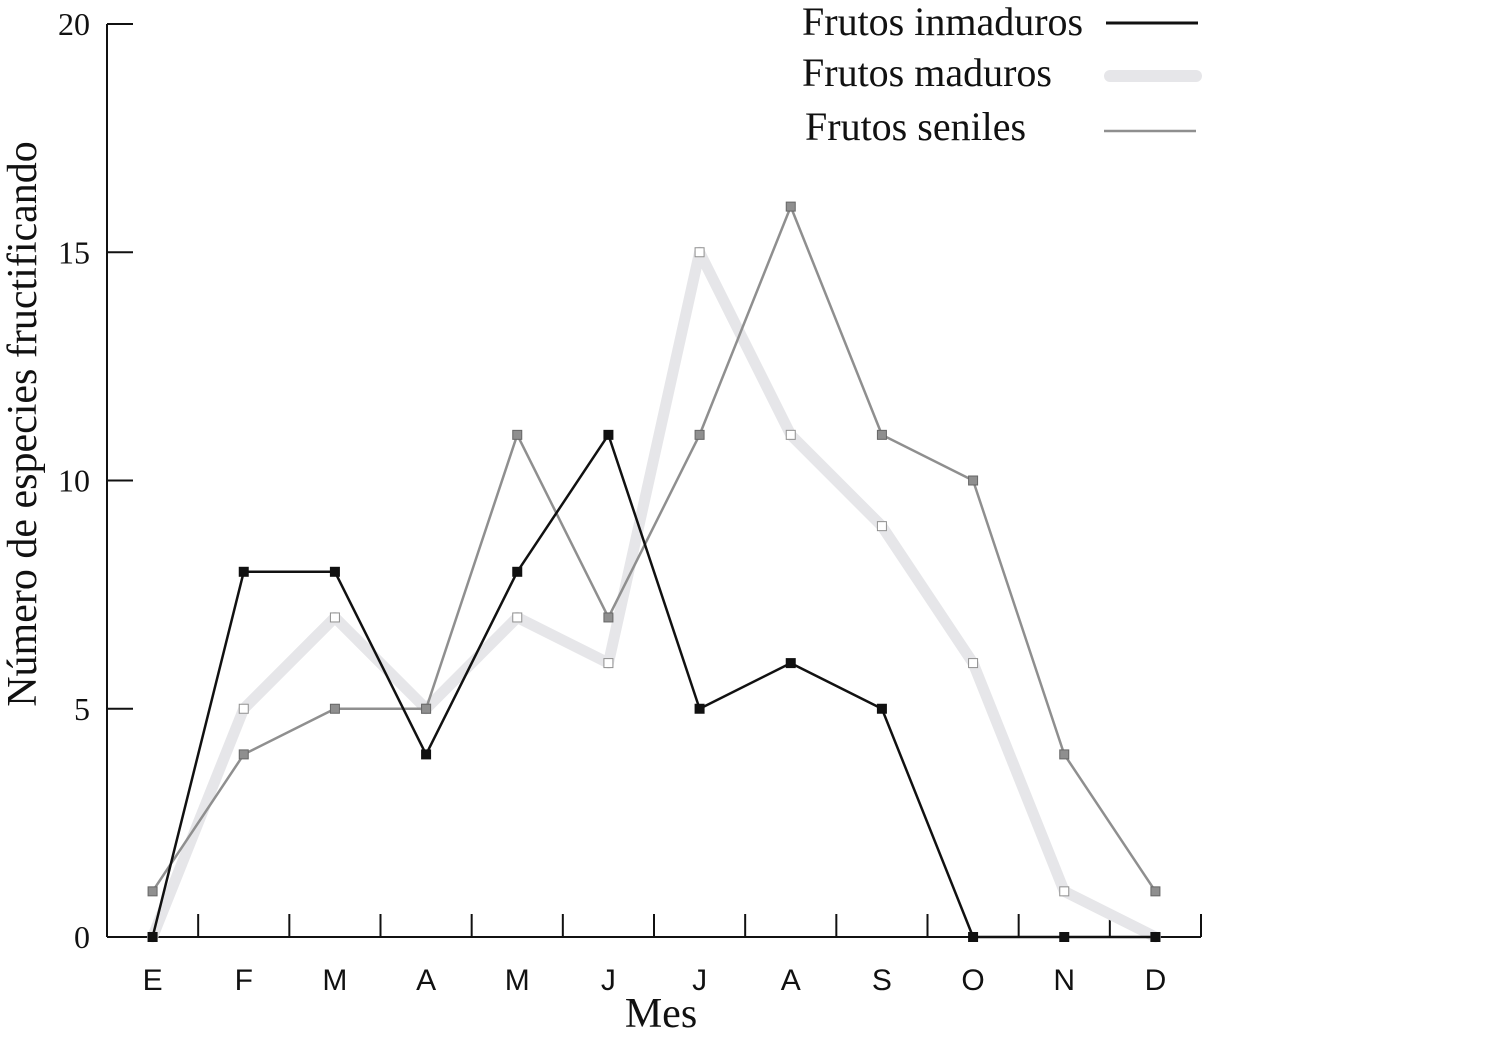  I want to click on x-tick-label: D, so click(1156, 980).